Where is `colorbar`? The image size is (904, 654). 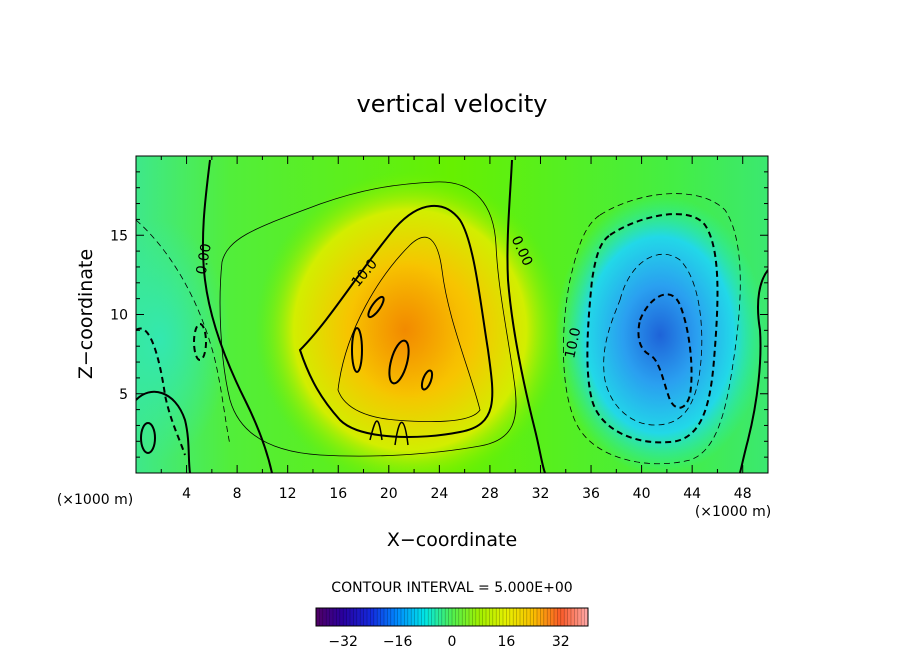
colorbar is located at coordinates (452, 617).